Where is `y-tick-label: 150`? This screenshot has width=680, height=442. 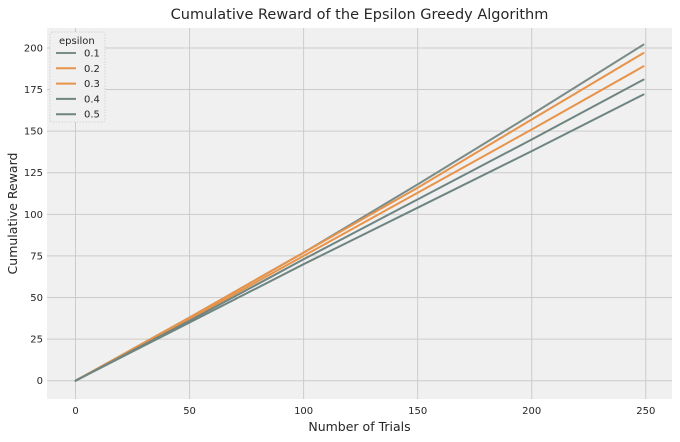 y-tick-label: 150 is located at coordinates (33, 132).